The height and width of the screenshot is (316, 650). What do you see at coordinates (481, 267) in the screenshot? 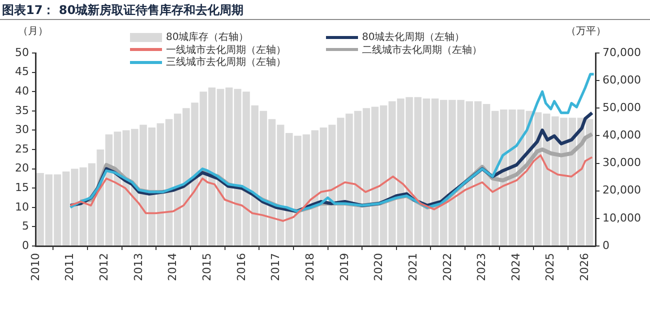
I see `x-tick-label: 2023` at bounding box center [481, 267].